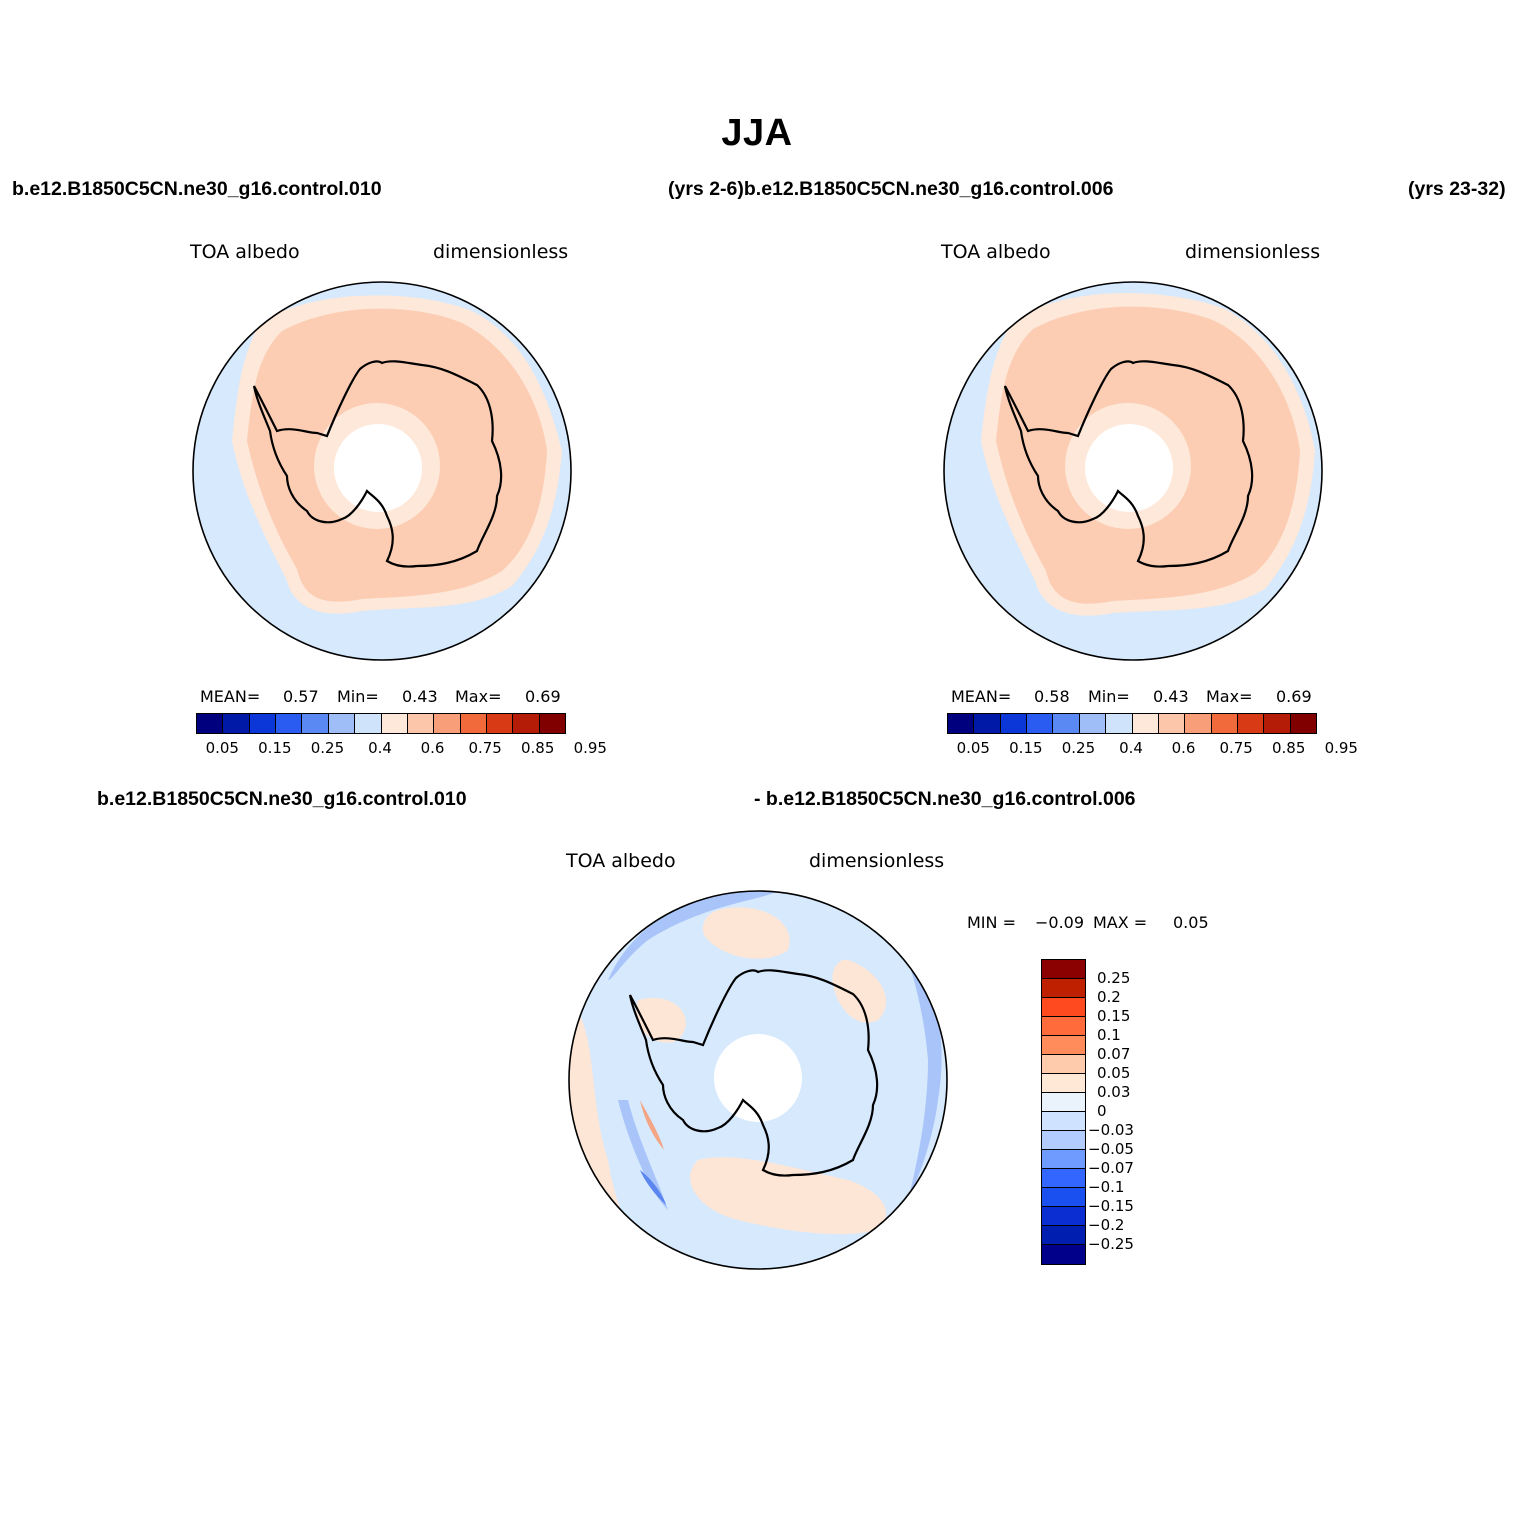 The height and width of the screenshot is (1514, 1514). I want to click on colorbar-tick-label: 0.6, so click(1183, 748).